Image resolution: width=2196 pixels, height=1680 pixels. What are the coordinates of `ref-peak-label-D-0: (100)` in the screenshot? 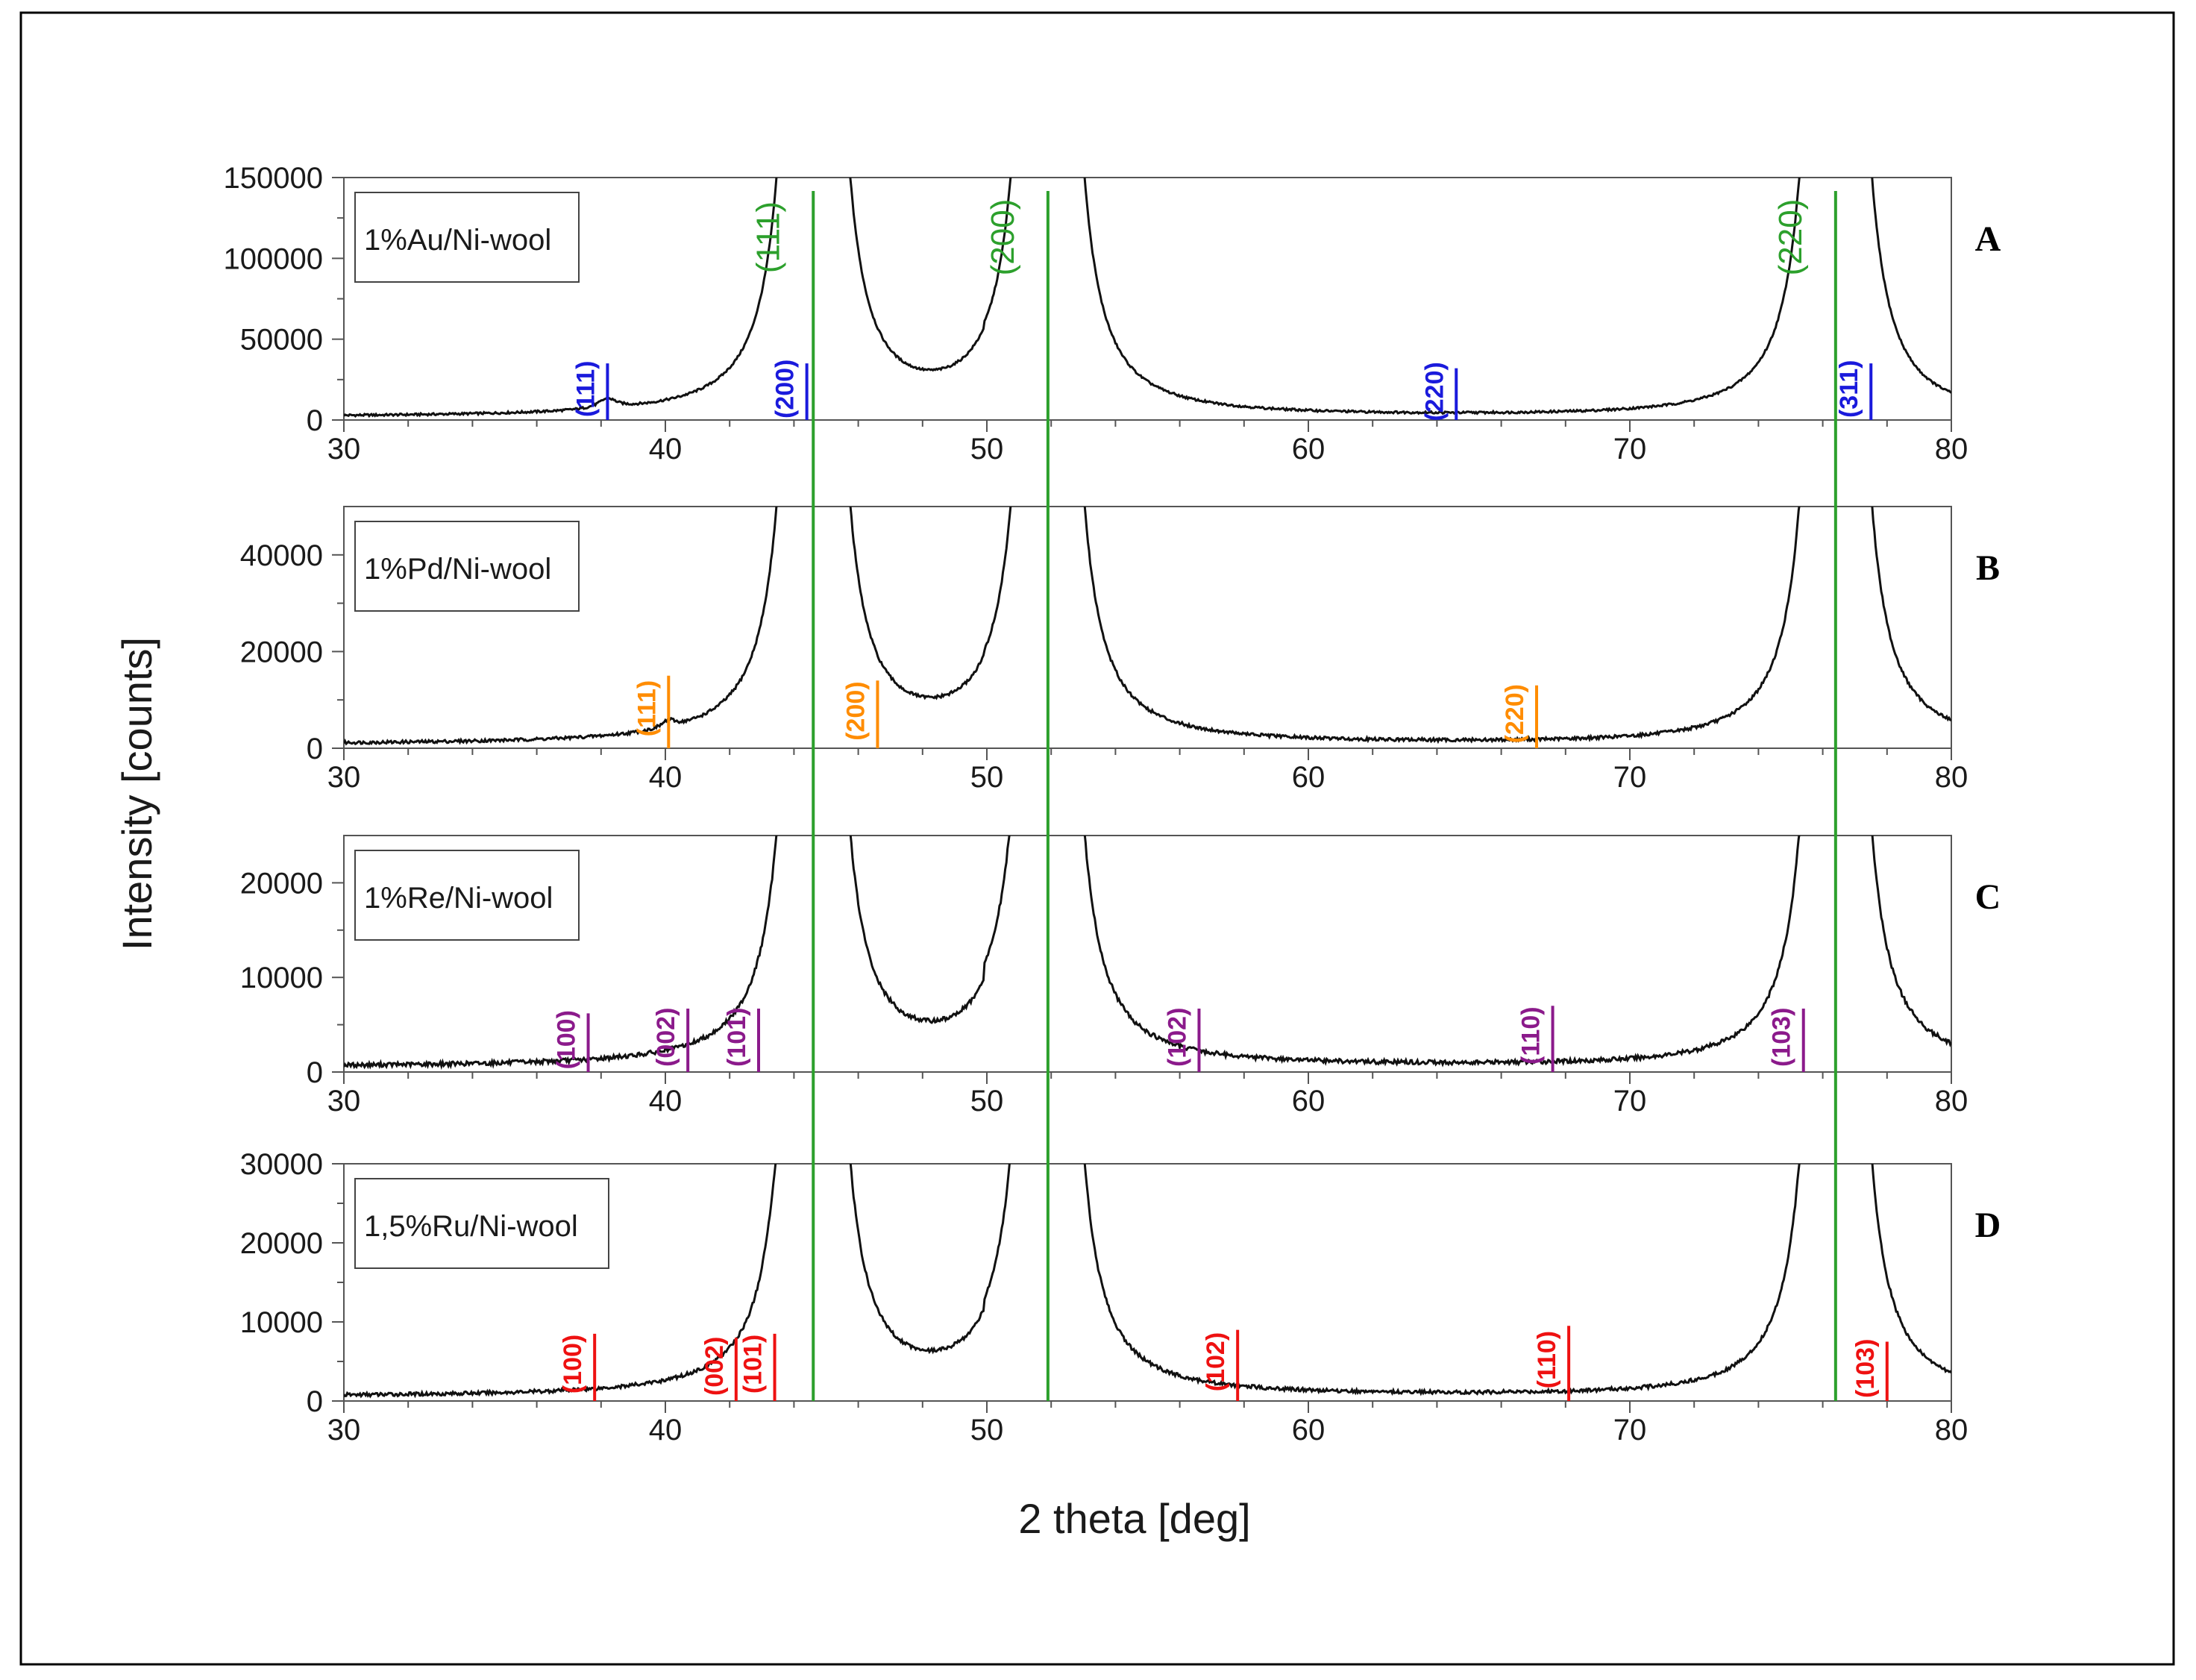 It's located at (573, 1364).